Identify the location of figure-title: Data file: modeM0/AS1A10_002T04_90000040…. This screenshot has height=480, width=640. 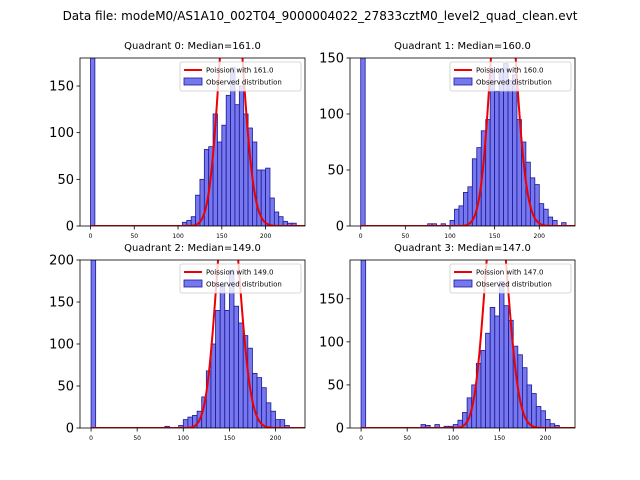
(320, 16).